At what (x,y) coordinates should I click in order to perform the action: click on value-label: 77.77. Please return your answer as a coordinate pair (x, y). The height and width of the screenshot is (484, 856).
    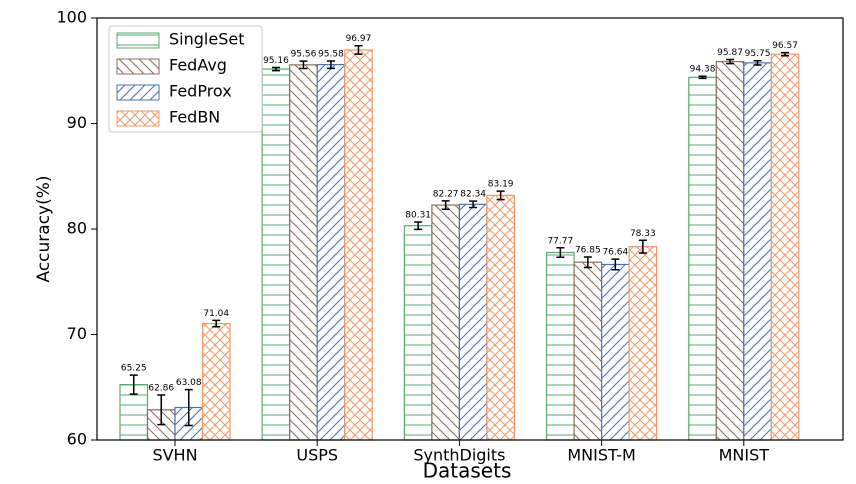
    Looking at the image, I should click on (560, 241).